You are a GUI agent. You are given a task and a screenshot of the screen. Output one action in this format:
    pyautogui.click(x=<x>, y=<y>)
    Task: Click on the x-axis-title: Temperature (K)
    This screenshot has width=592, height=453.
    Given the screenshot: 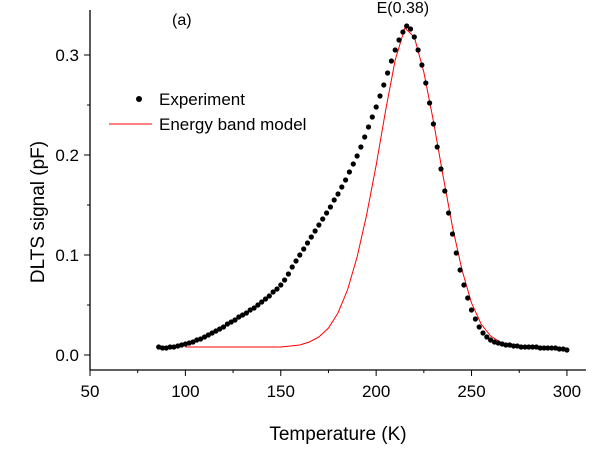 What is the action you would take?
    pyautogui.click(x=337, y=434)
    